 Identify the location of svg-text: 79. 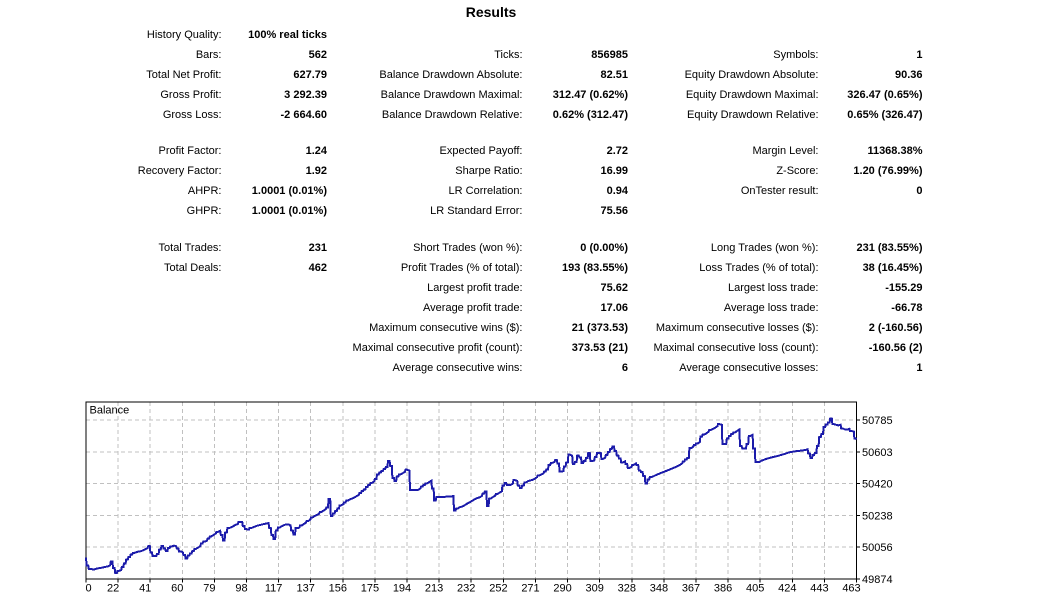
(209, 589).